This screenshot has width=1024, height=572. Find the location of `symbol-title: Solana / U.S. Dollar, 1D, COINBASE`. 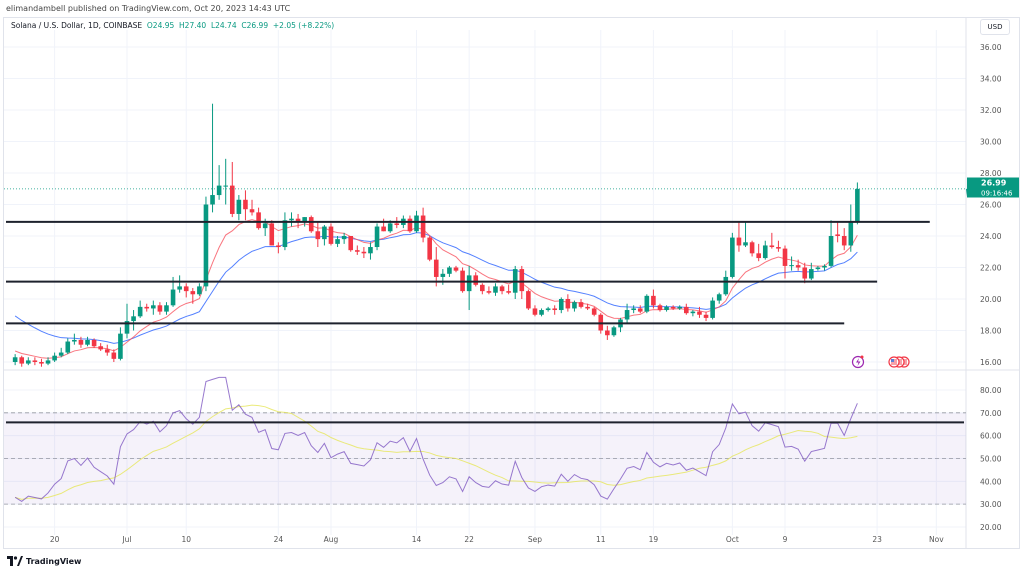

symbol-title: Solana / U.S. Dollar, 1D, COINBASE is located at coordinates (77, 25).